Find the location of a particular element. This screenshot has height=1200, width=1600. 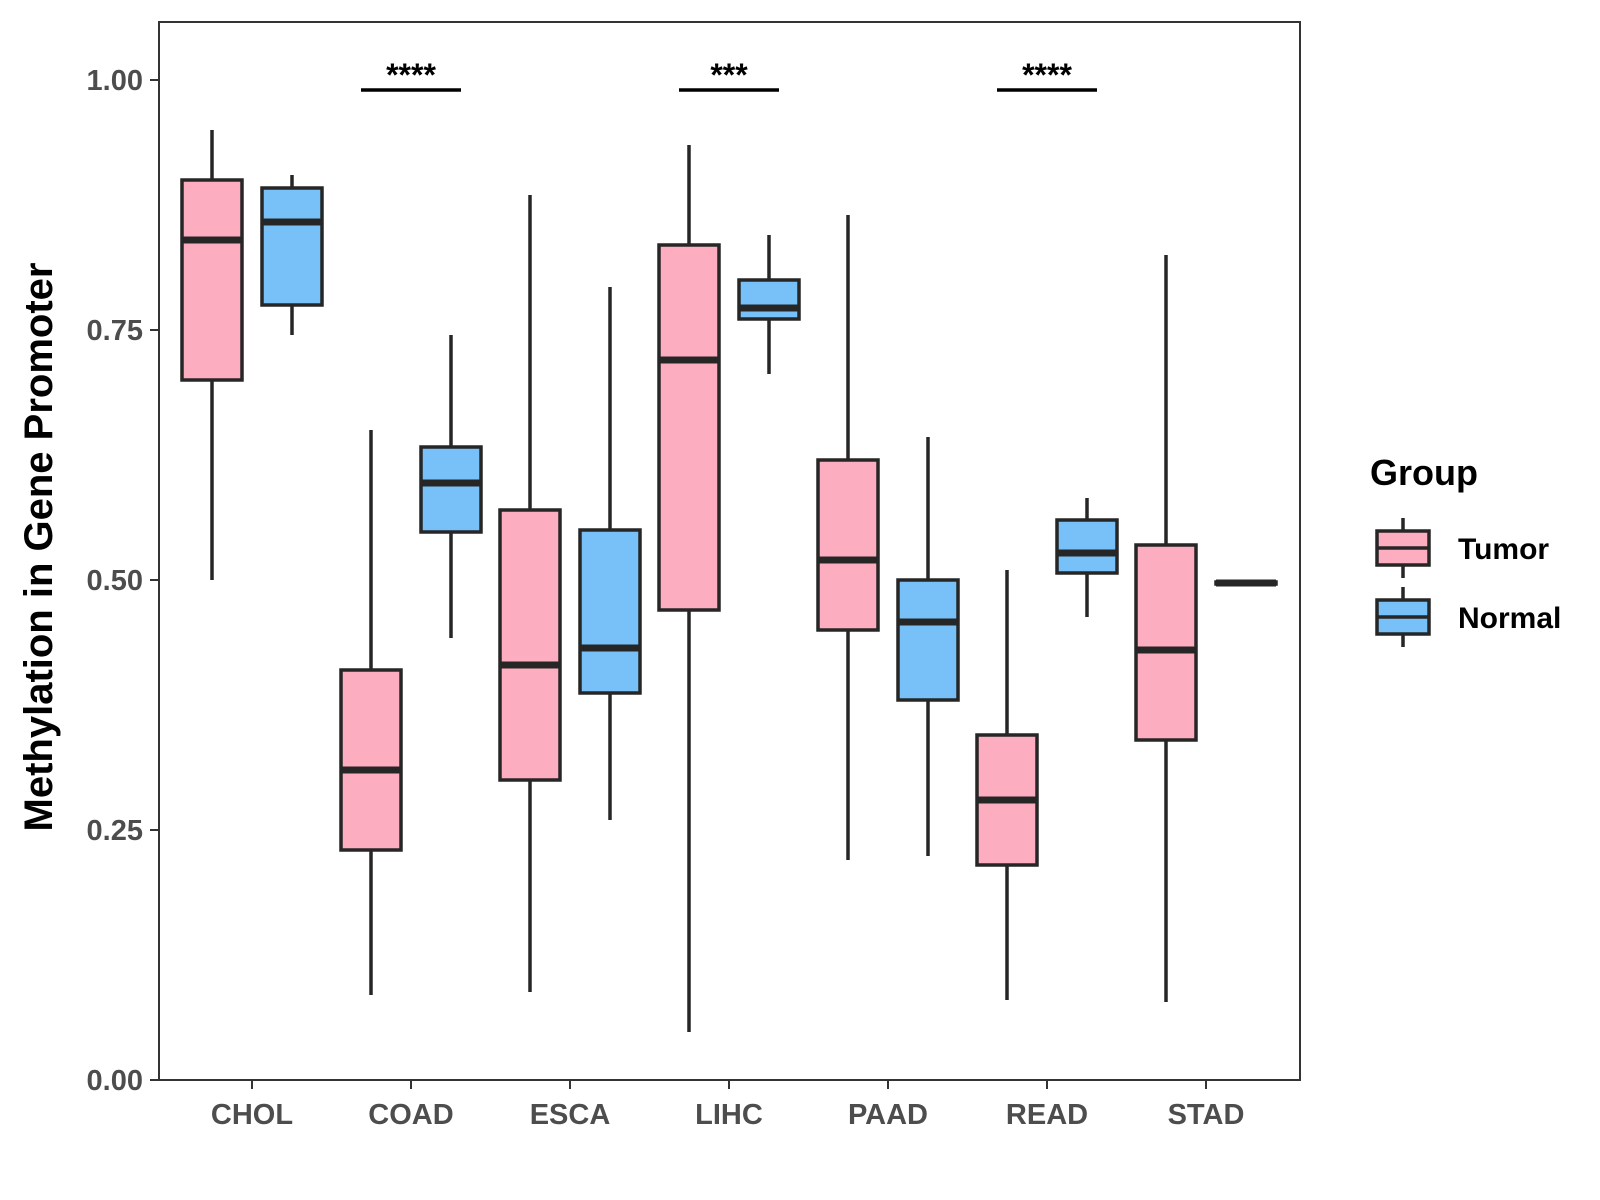

box-tumor-chol is located at coordinates (212, 355).